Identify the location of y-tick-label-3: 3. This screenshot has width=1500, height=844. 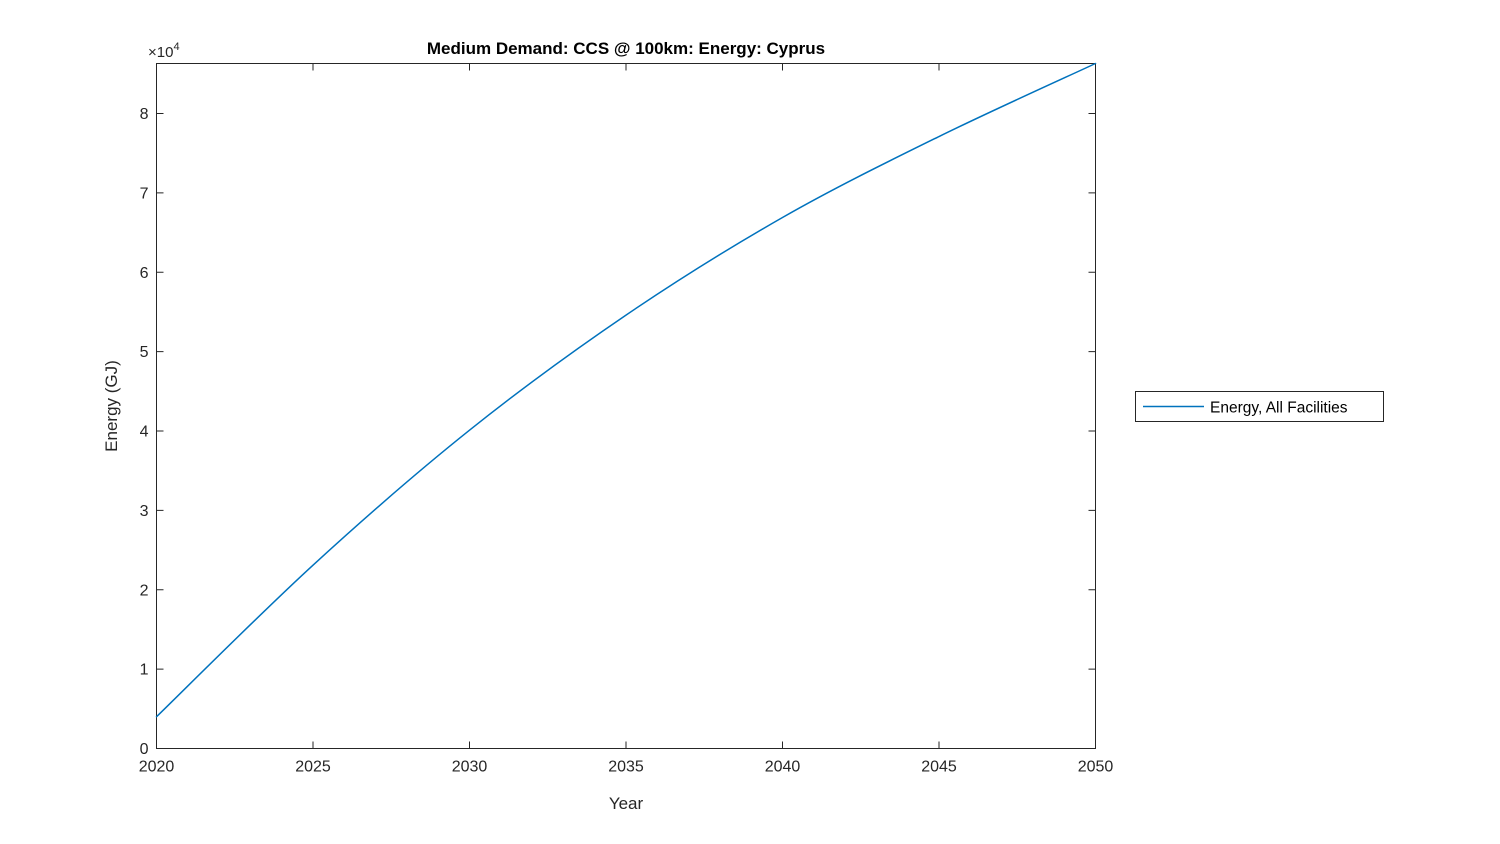
(144, 511).